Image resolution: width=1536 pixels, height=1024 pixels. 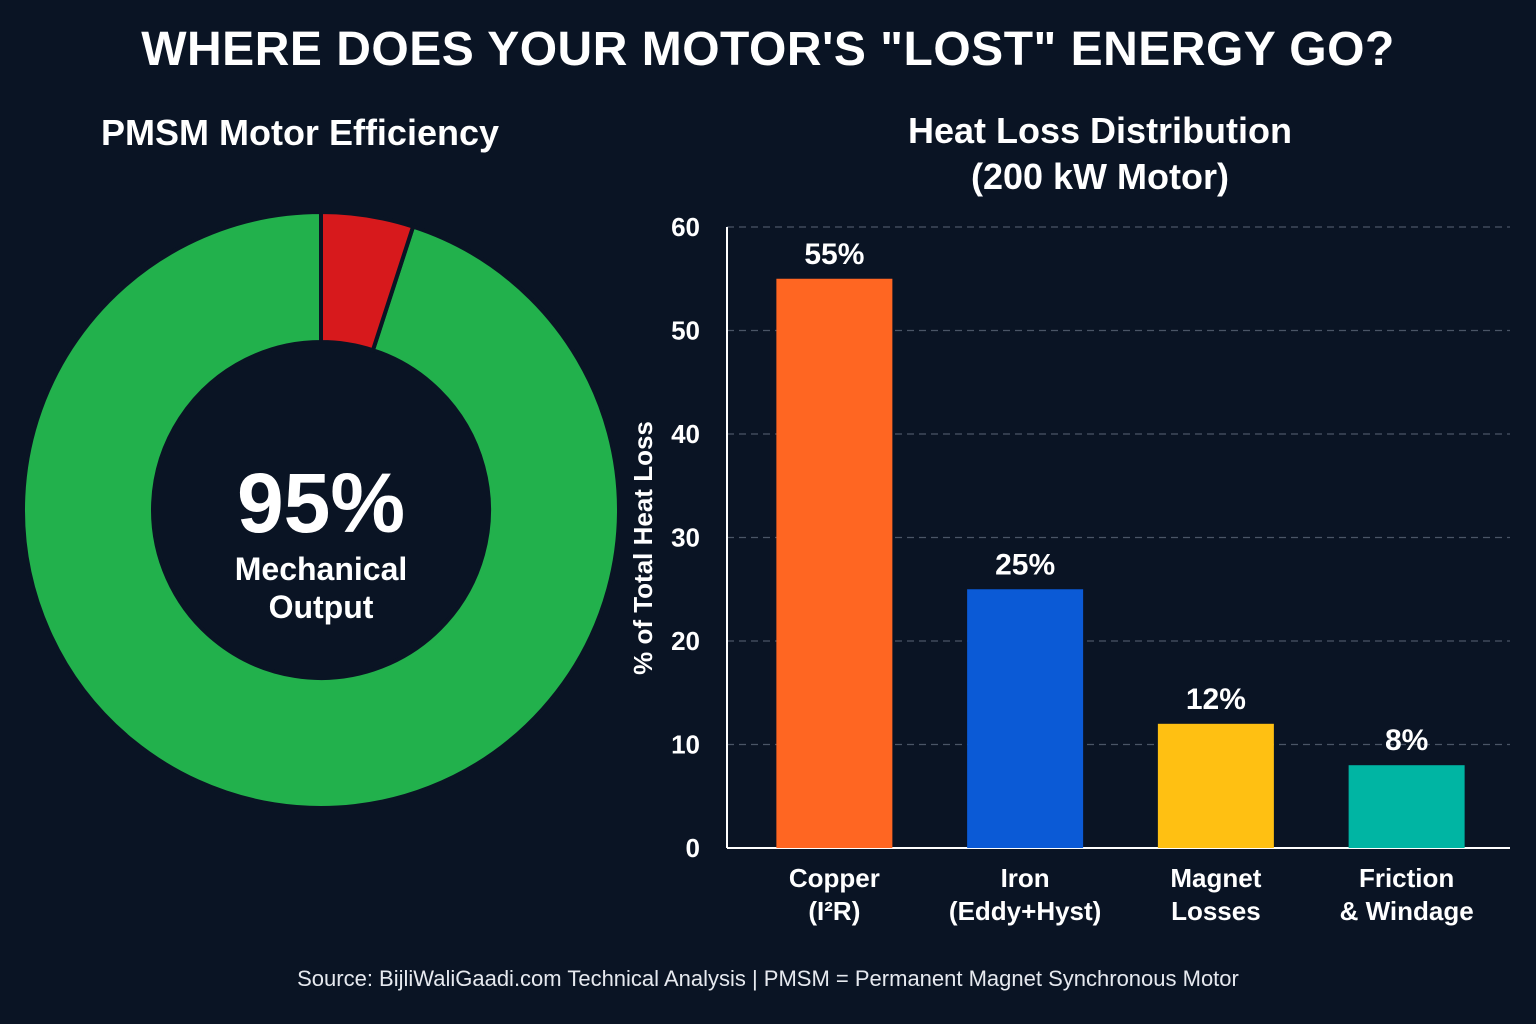 What do you see at coordinates (367, 281) in the screenshot?
I see `donut-slice-losses` at bounding box center [367, 281].